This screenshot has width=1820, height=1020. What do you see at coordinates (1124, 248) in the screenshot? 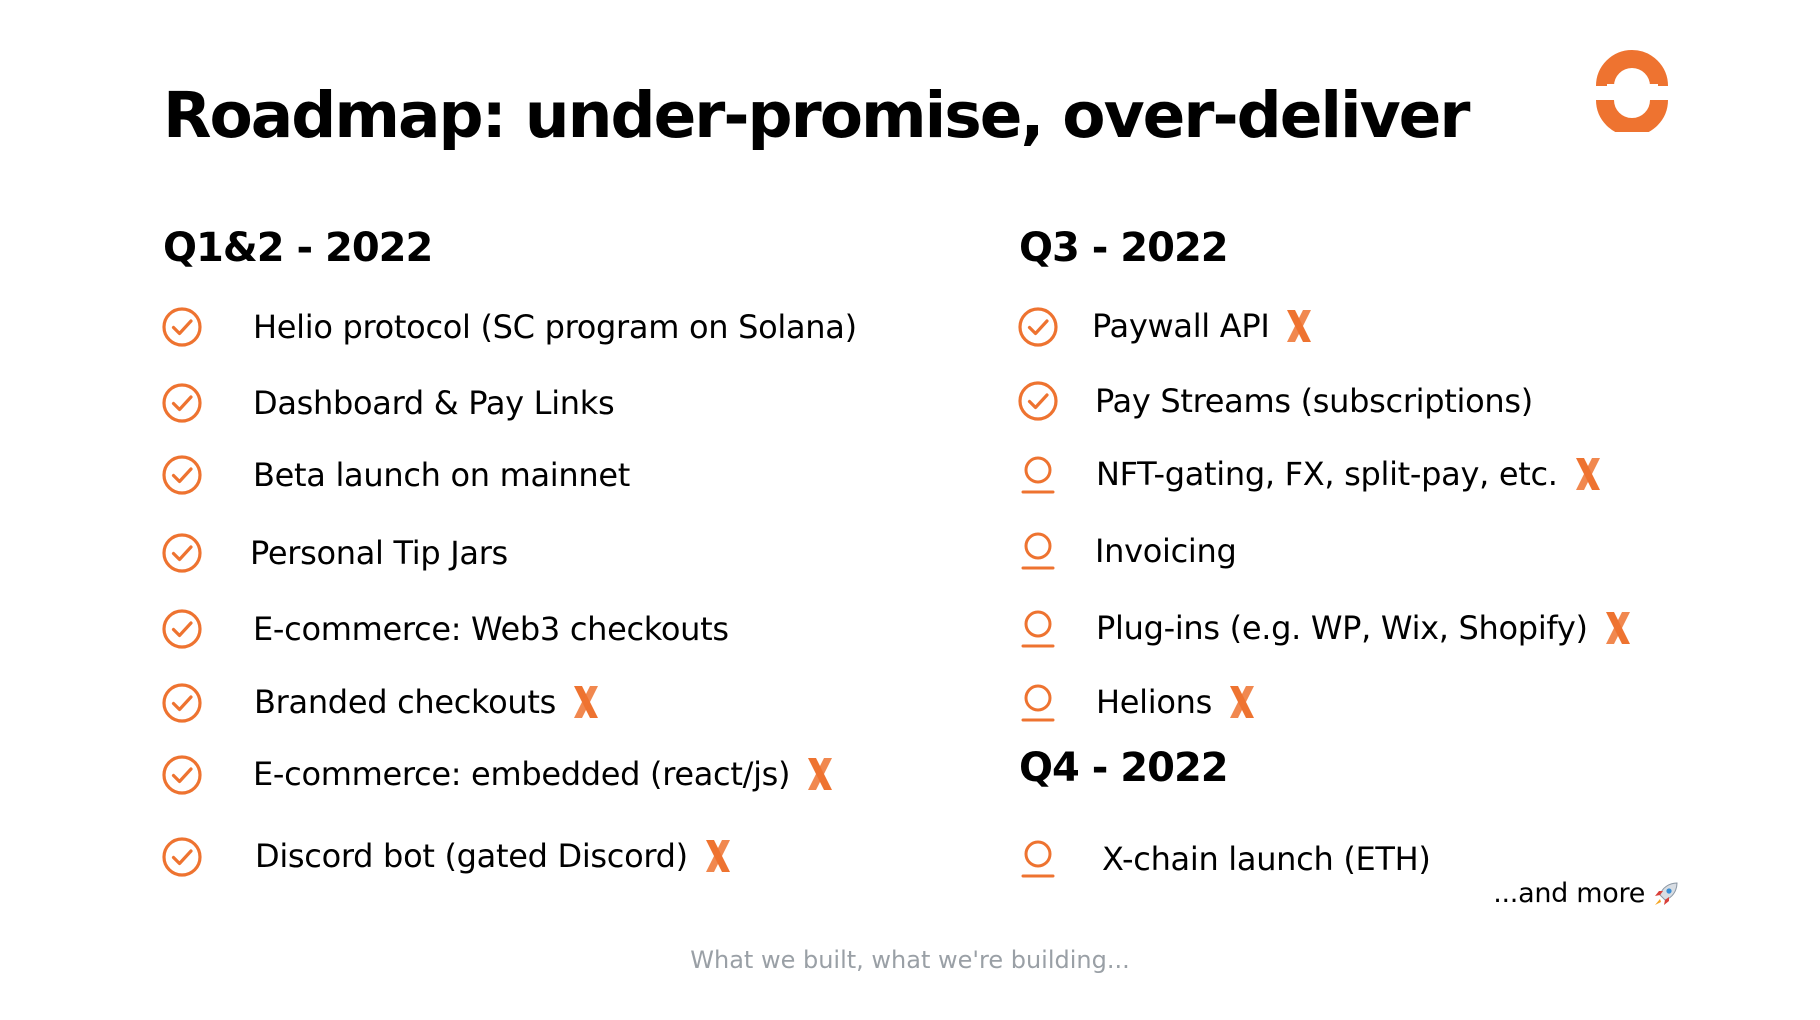
I see `section-heading-q3: Q3 - 2022` at bounding box center [1124, 248].